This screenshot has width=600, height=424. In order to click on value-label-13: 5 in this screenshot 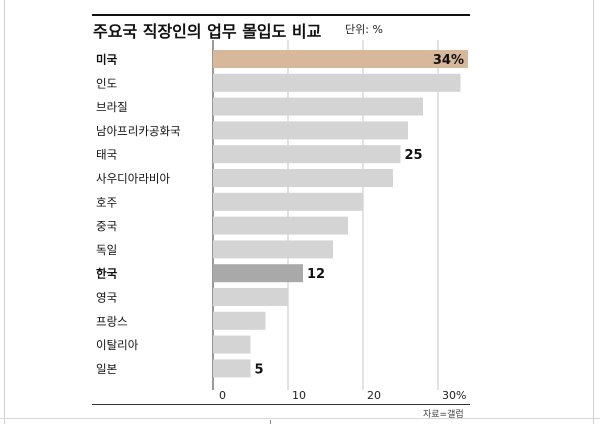, I will do `click(259, 369)`.